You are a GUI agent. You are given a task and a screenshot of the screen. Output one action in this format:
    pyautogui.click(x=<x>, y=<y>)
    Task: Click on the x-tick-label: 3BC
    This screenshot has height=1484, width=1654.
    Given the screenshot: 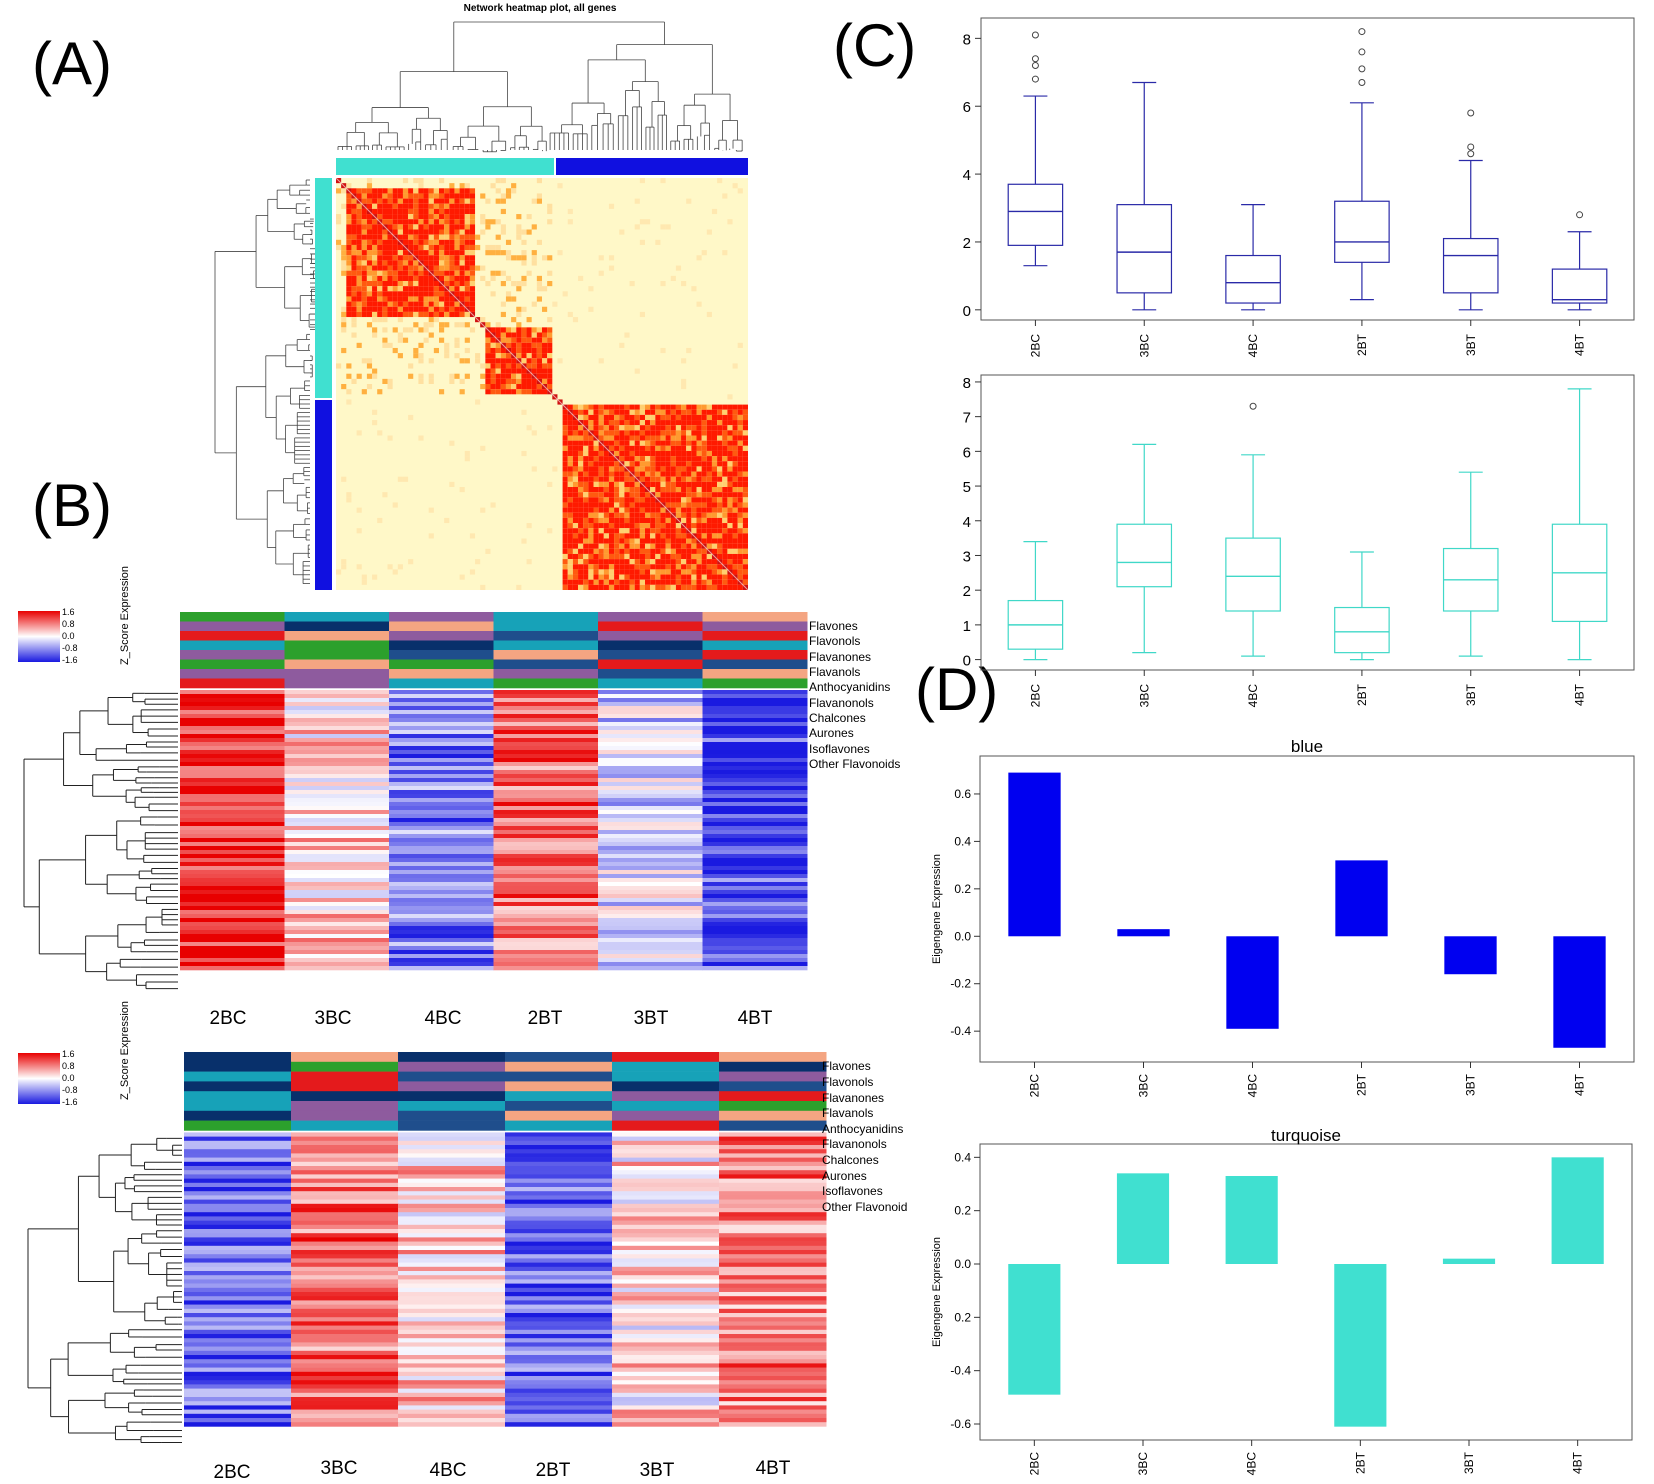 What is the action you would take?
    pyautogui.click(x=1143, y=1464)
    